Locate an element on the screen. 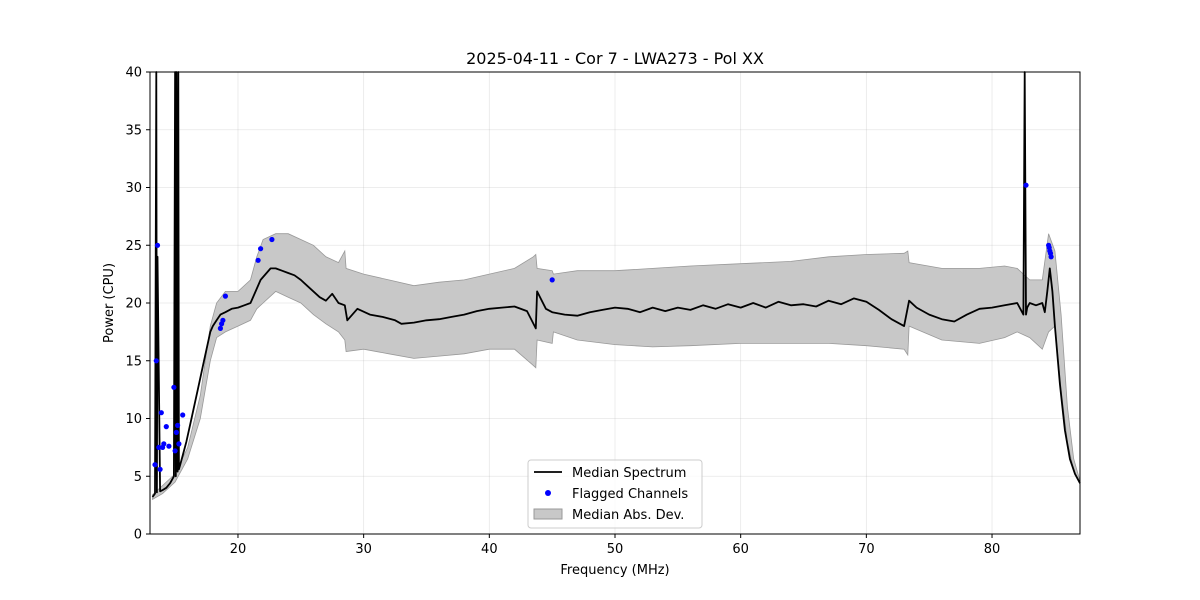  x-tick-label: 80 is located at coordinates (992, 549).